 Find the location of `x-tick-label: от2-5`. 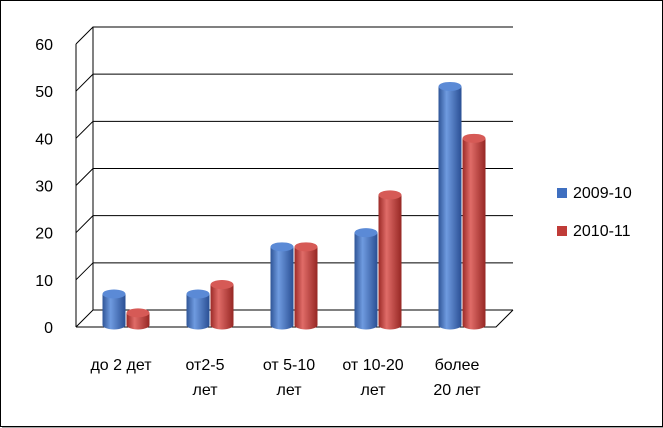

x-tick-label: от2-5 is located at coordinates (205, 365).